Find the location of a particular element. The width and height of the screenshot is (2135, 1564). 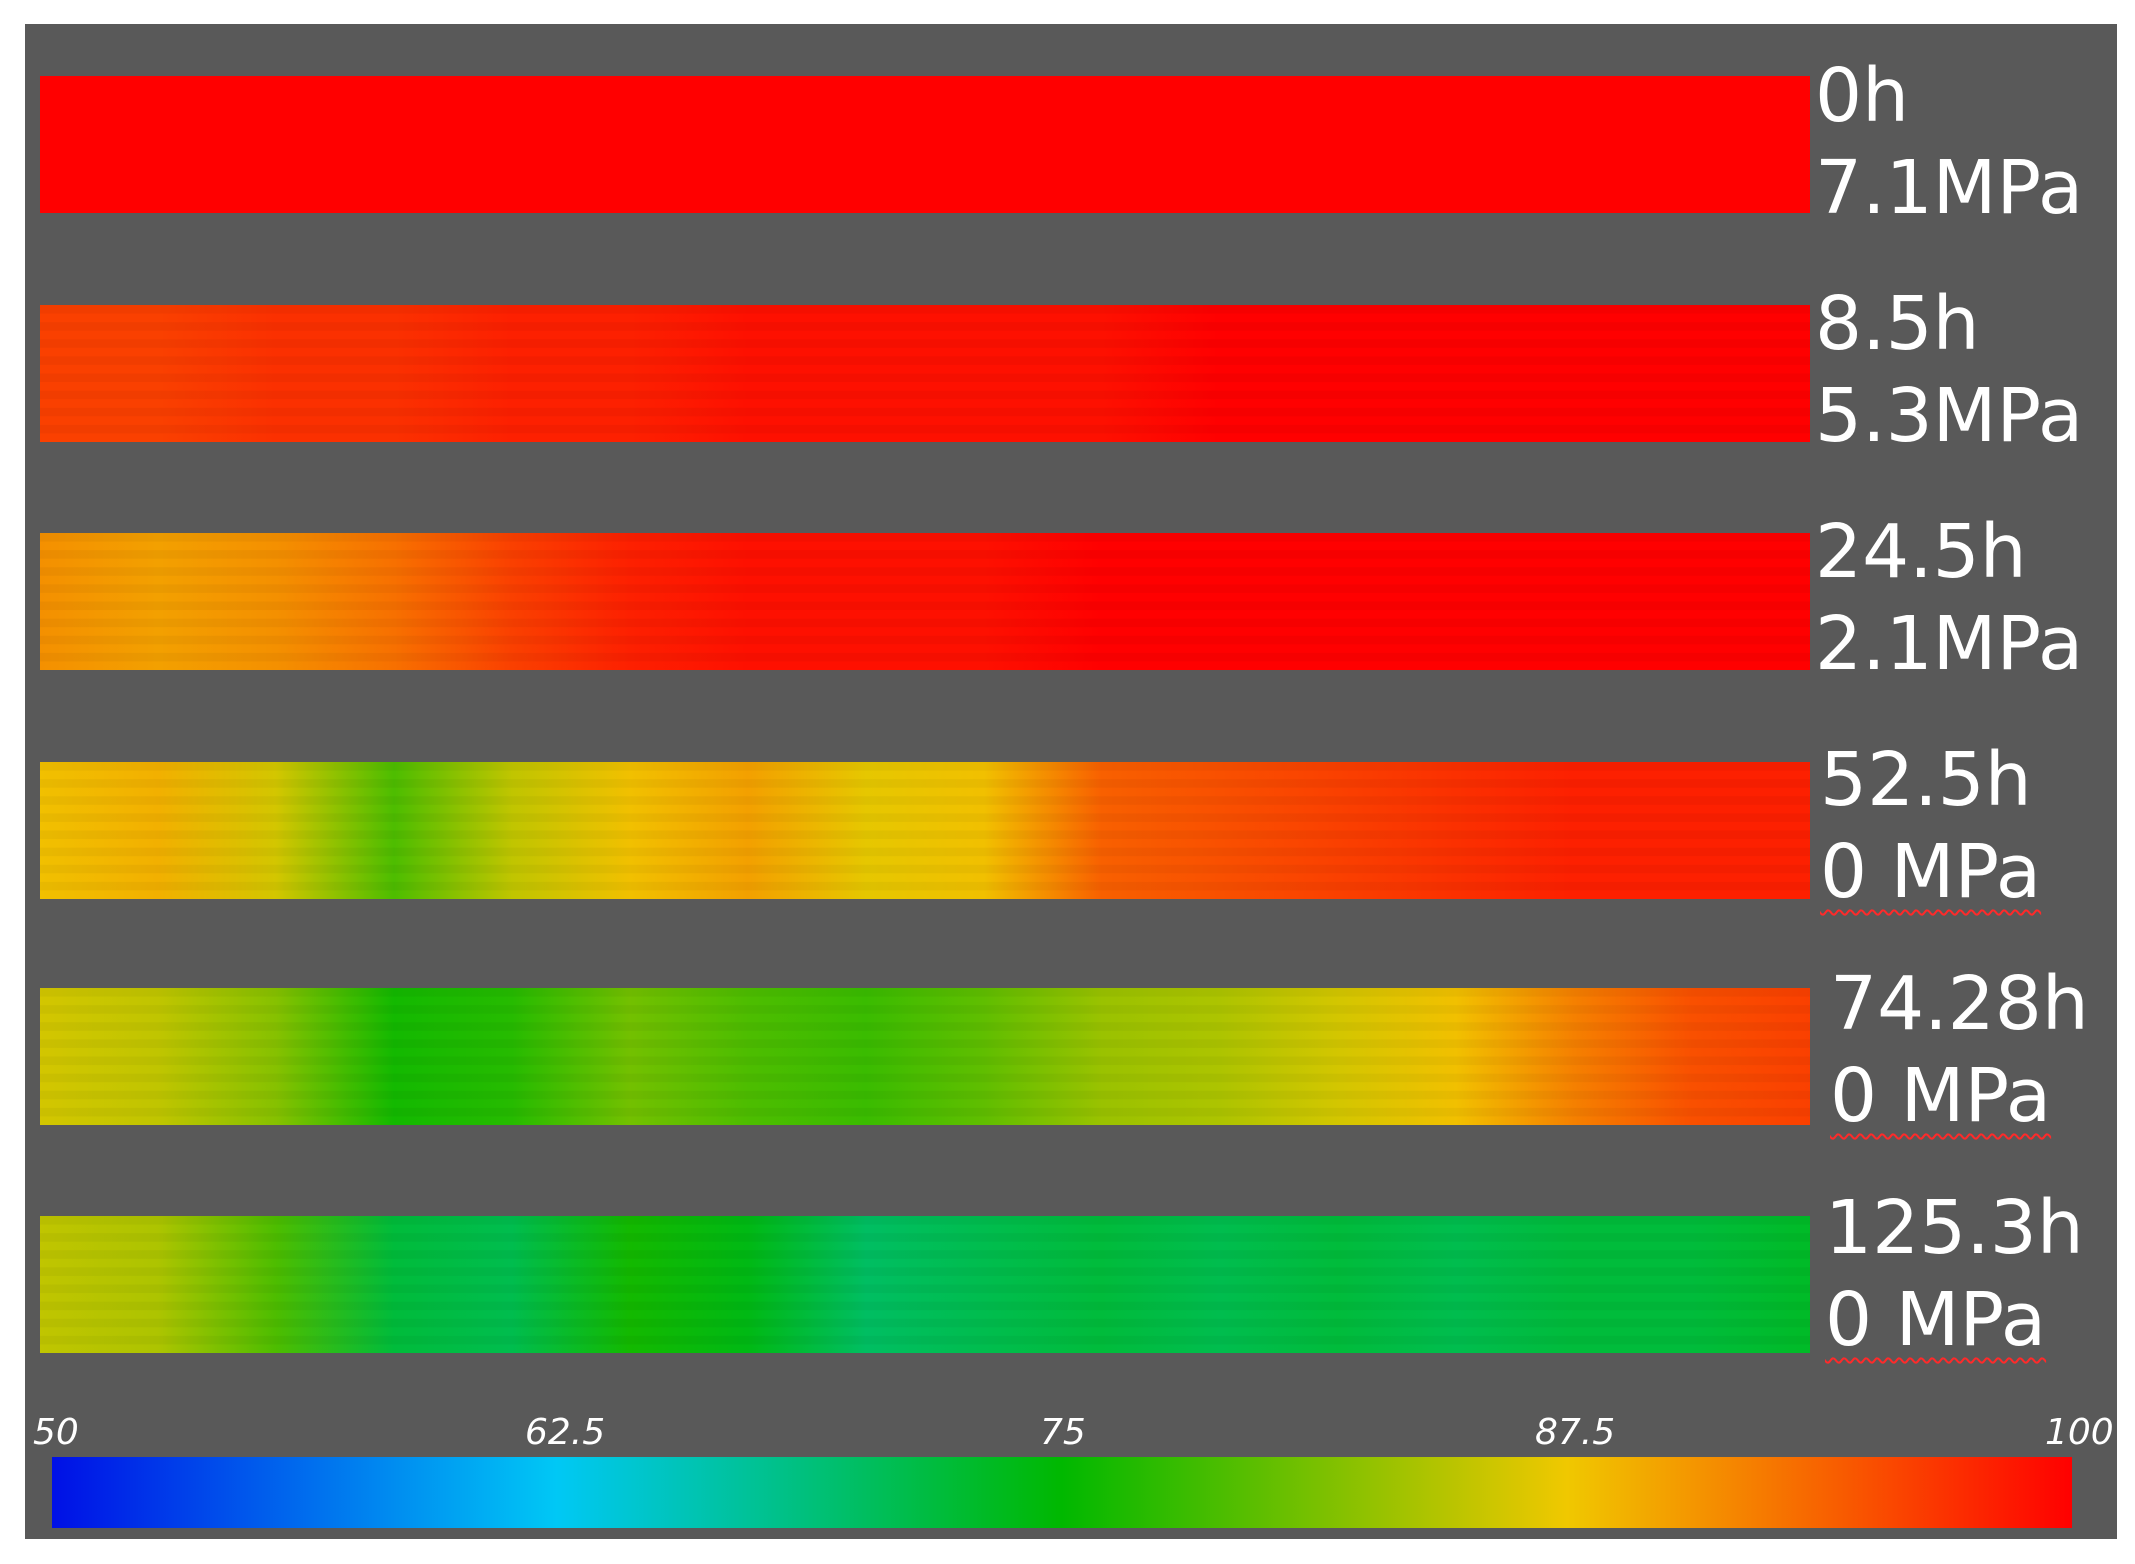

colorbar-tick-100: 100 is located at coordinates (2079, 1432).